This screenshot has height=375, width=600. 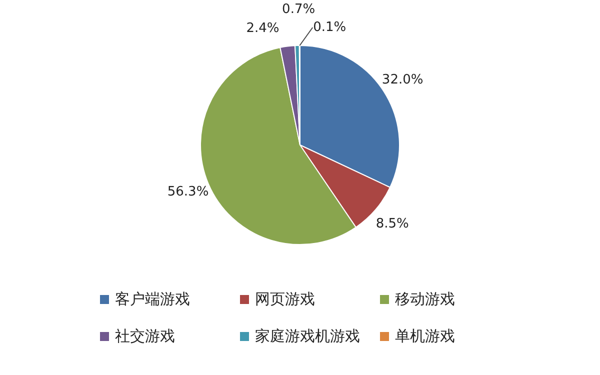 I want to click on data-label: 32.0%, so click(x=403, y=80).